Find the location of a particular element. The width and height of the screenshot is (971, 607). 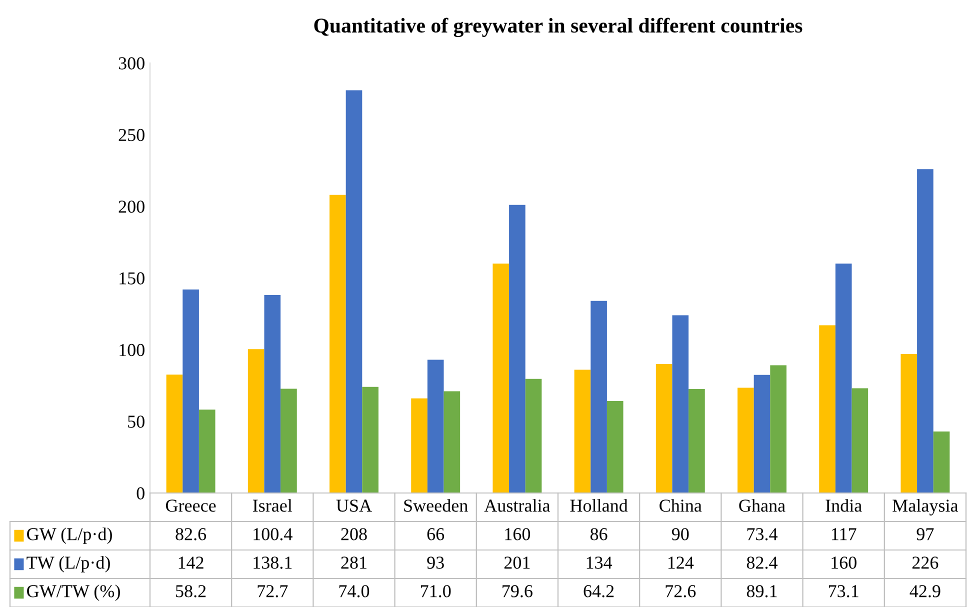

data-label: 134 is located at coordinates (599, 562).